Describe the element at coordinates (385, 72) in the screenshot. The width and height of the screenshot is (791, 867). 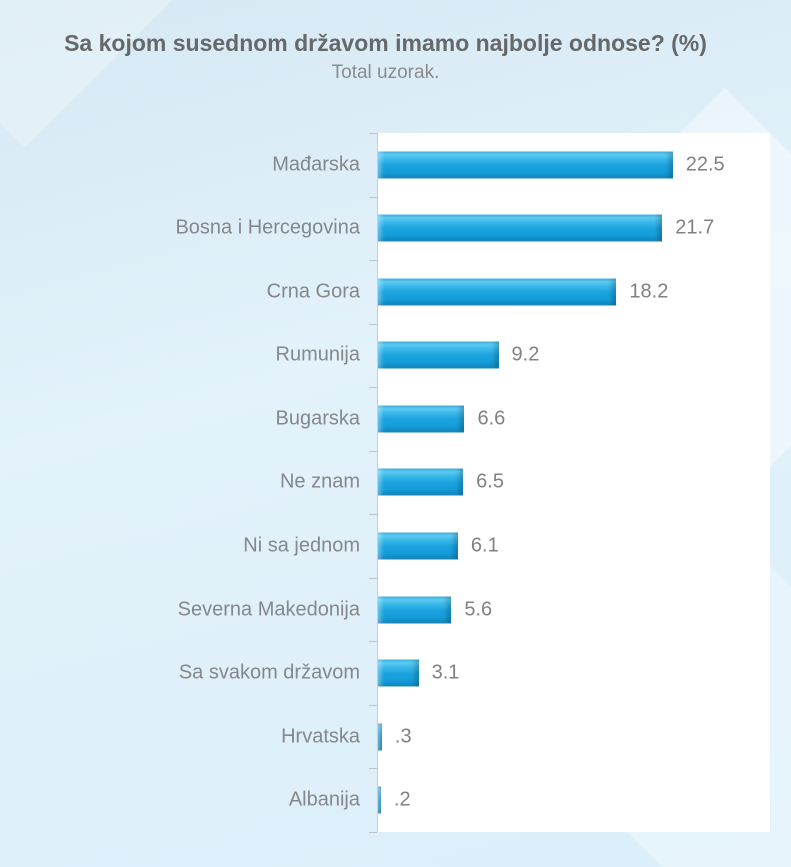
I see `chart-subtitle: Total uzorak.` at that location.